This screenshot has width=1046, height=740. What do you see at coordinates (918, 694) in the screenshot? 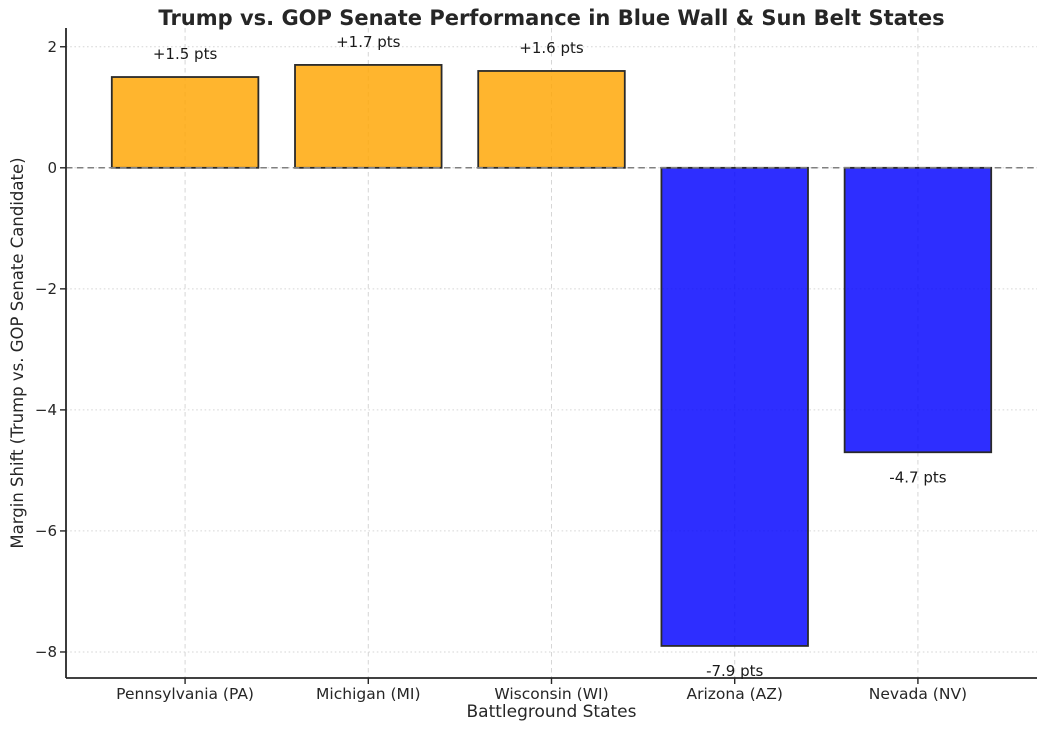
I see `x-tick-label: Nevada (NV)` at bounding box center [918, 694].